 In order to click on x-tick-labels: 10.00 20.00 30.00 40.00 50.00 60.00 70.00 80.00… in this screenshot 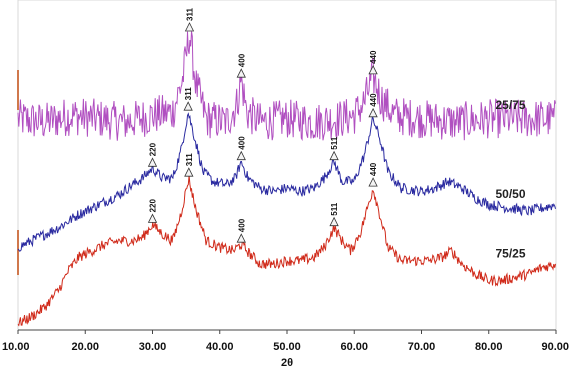, I will do `click(285, 341)`.